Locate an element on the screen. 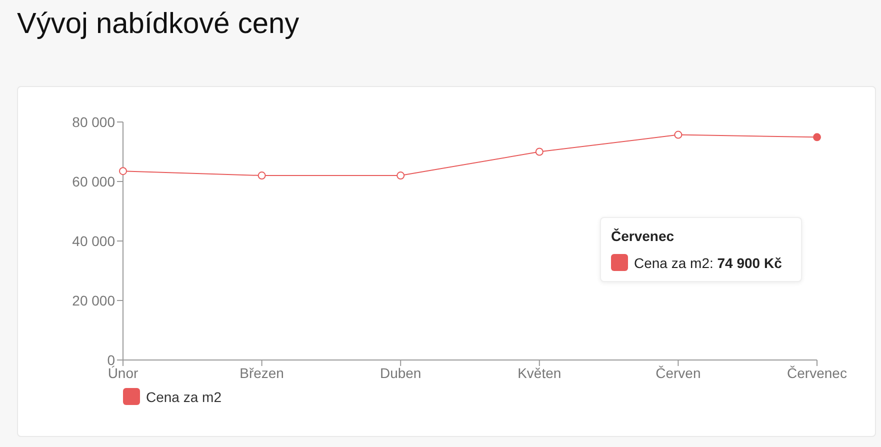 Image resolution: width=881 pixels, height=447 pixels. chart-title: Vývoj nabídkové ceny is located at coordinates (158, 24).